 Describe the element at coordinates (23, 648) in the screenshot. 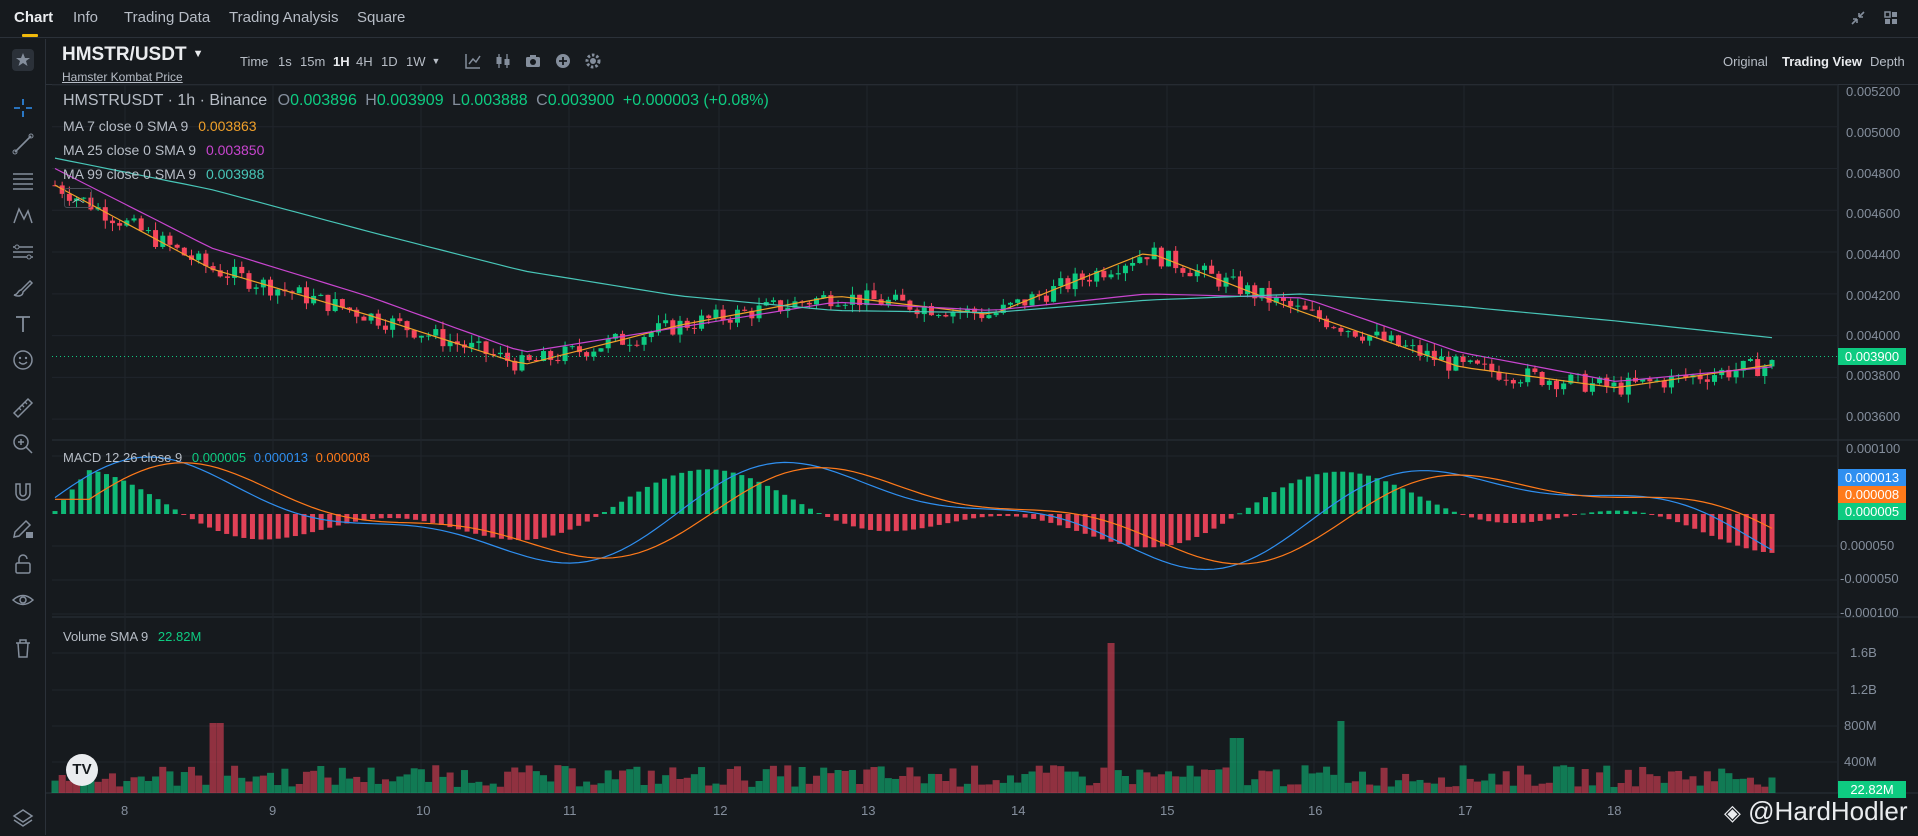

I see `trash-icon` at that location.